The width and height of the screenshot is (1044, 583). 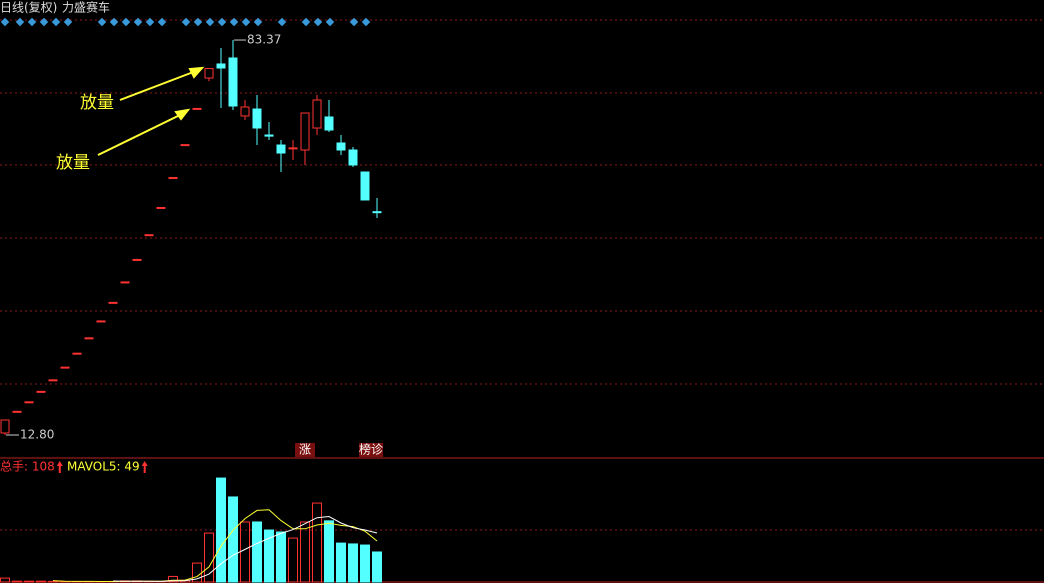 What do you see at coordinates (28, 8) in the screenshot?
I see `chart-title: 日线(复权)` at bounding box center [28, 8].